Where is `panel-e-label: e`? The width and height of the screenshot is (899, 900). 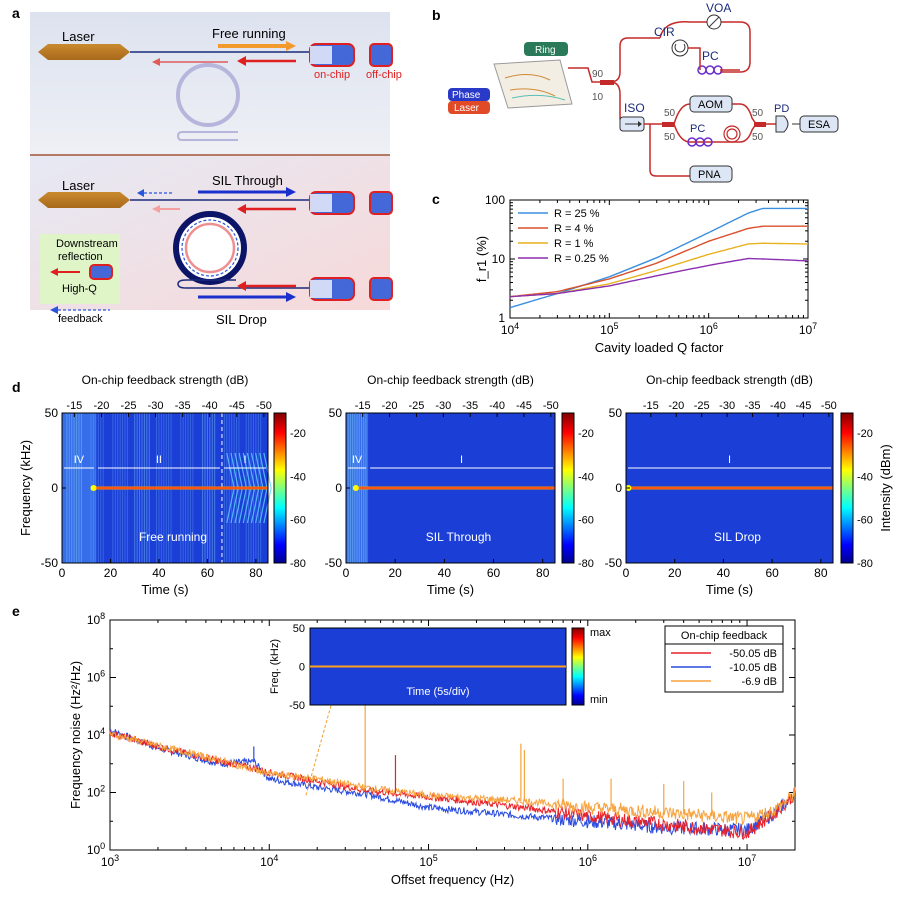
panel-e-label: e is located at coordinates (16, 611).